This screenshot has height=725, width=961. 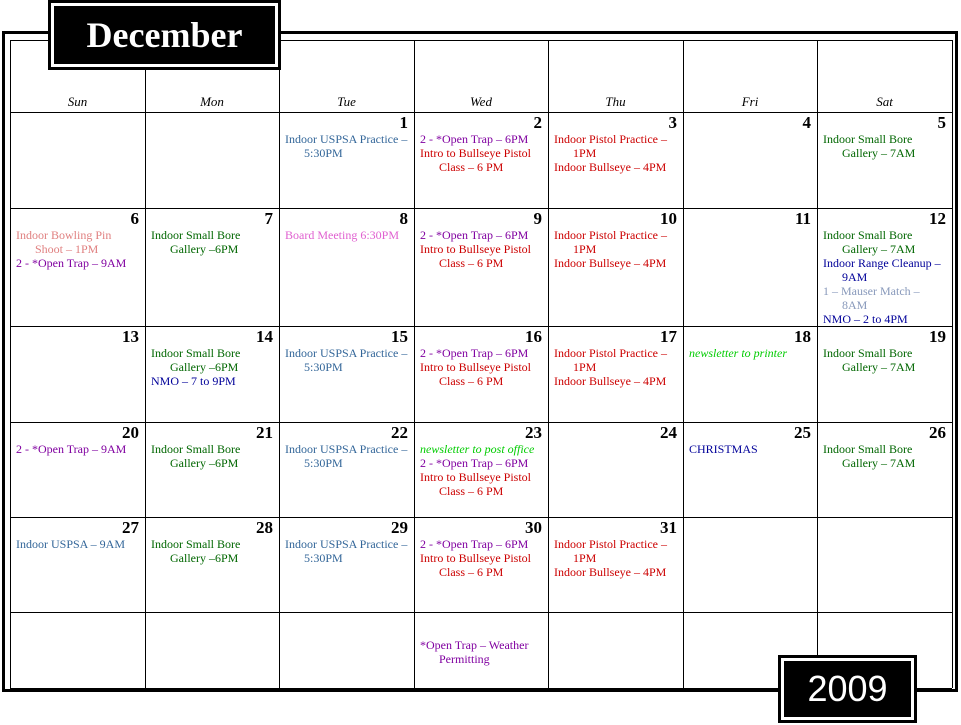 I want to click on day-number: 28, so click(x=264, y=527).